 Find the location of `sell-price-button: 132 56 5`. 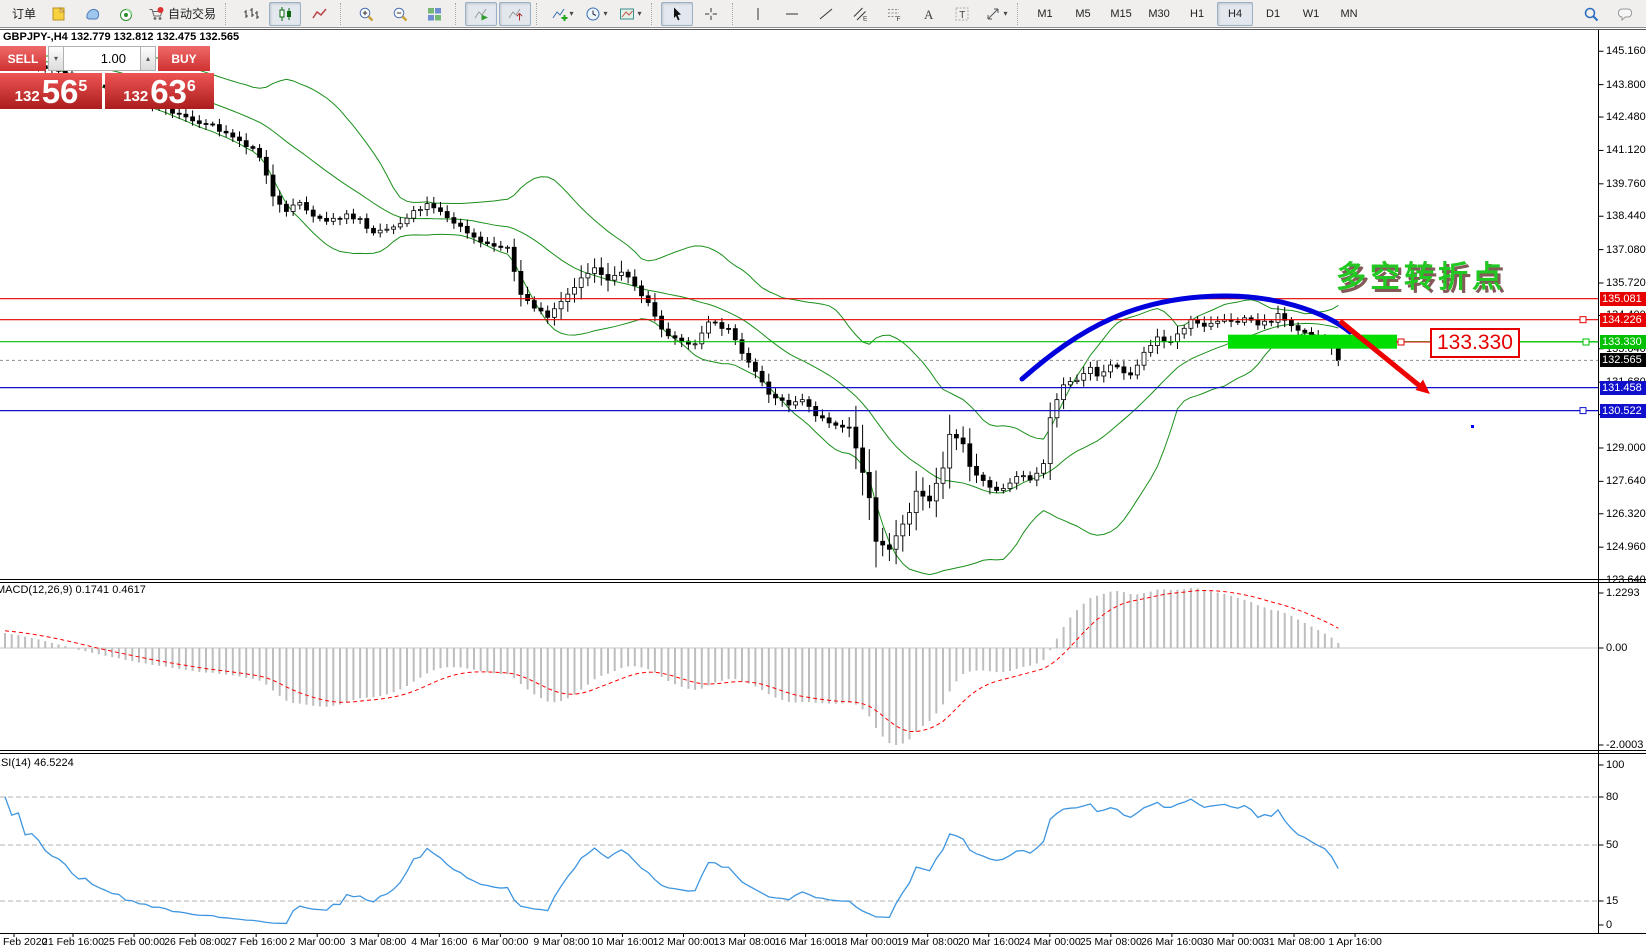

sell-price-button: 132 56 5 is located at coordinates (51, 91).